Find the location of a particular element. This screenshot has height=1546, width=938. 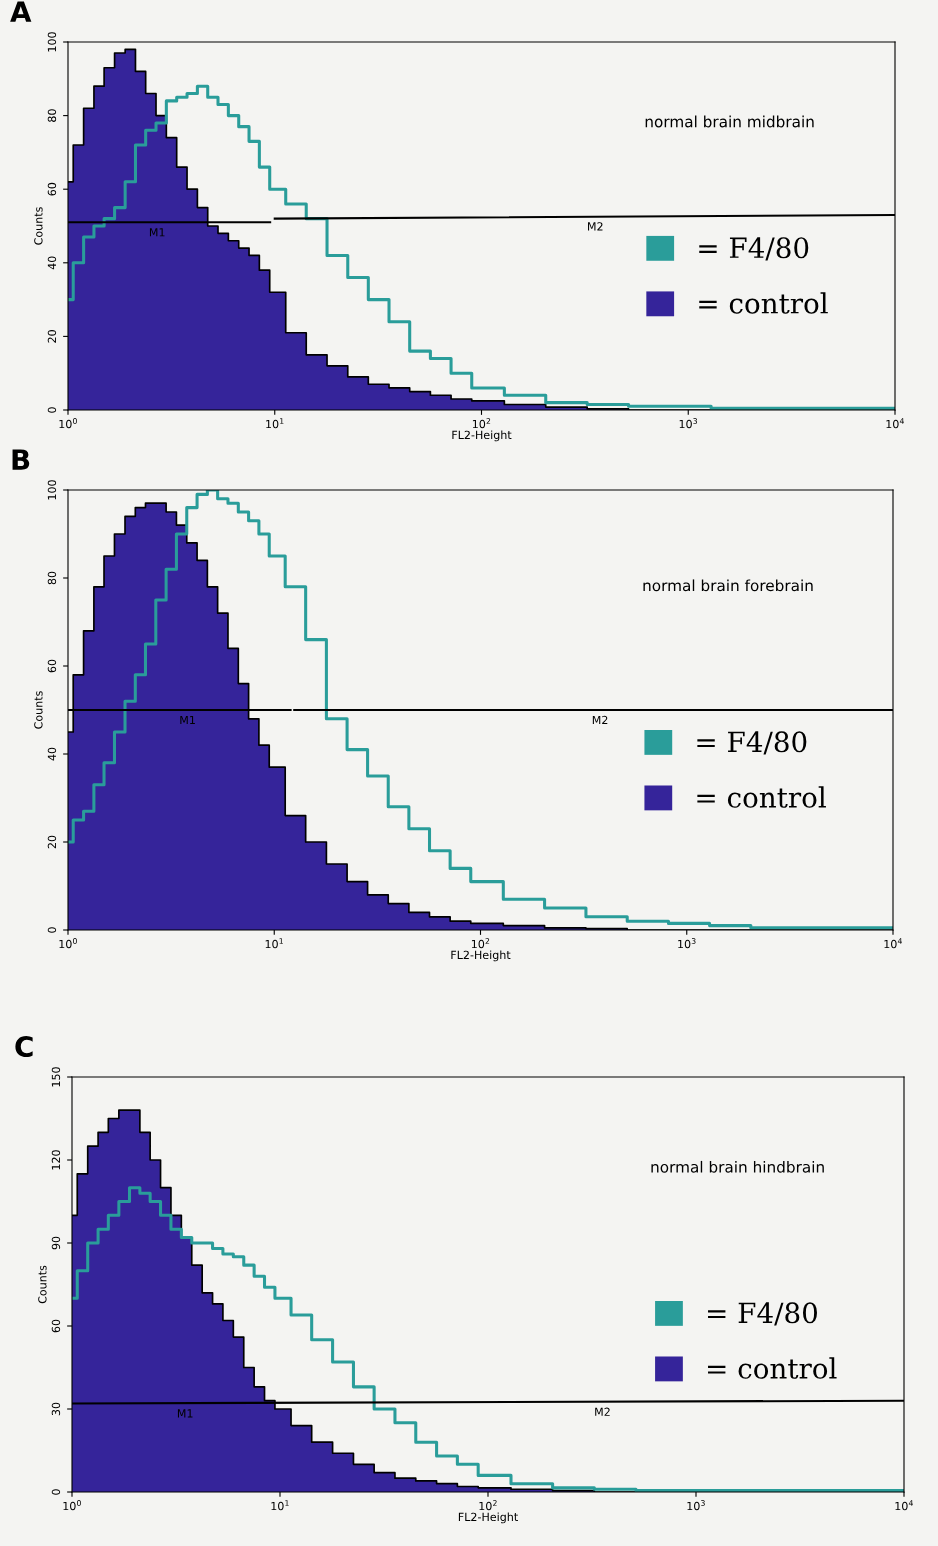

annotation: normal brain forebrain is located at coordinates (728, 585).